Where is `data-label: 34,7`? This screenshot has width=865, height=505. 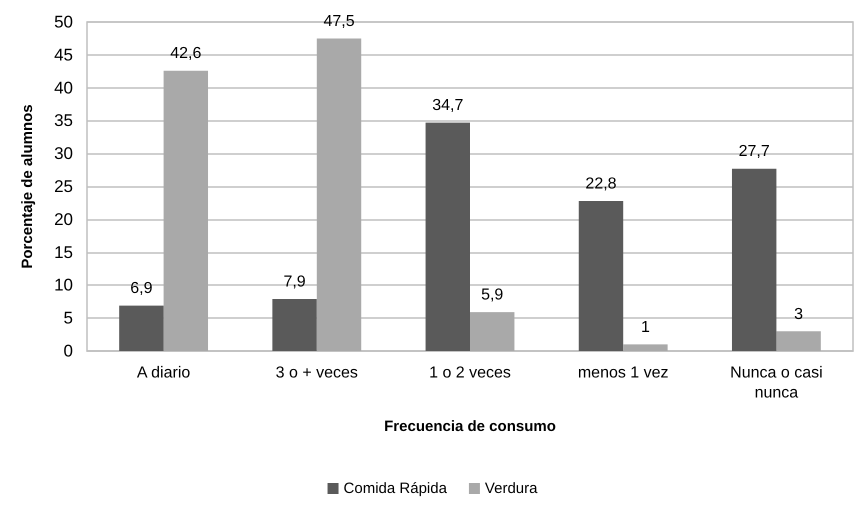
data-label: 34,7 is located at coordinates (448, 105).